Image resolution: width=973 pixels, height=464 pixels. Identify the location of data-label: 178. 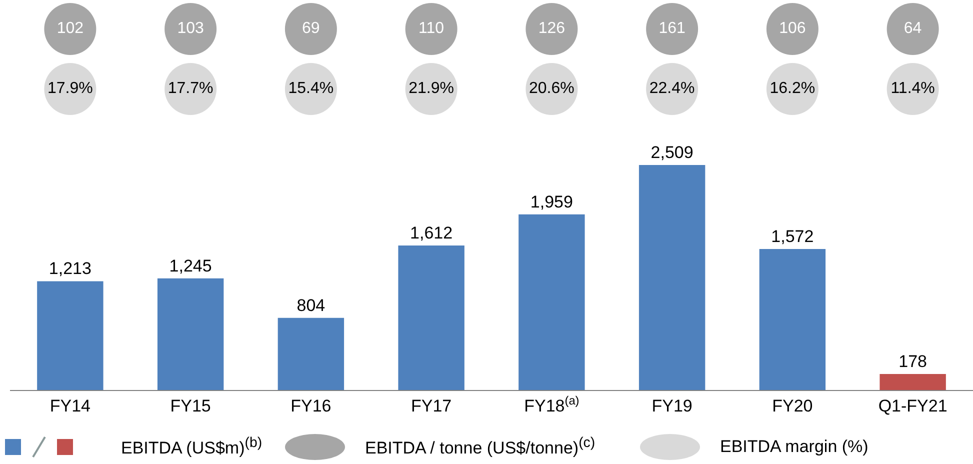
(913, 362).